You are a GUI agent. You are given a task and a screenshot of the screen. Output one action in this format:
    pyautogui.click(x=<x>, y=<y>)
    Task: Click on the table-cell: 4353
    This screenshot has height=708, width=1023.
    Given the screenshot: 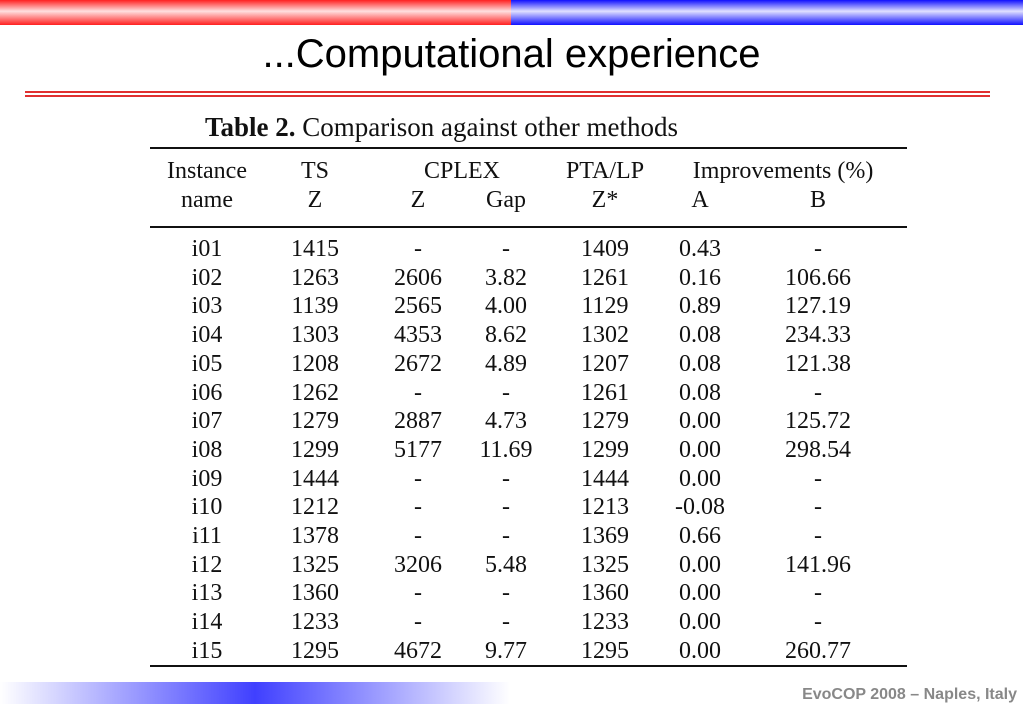 What is the action you would take?
    pyautogui.click(x=418, y=335)
    